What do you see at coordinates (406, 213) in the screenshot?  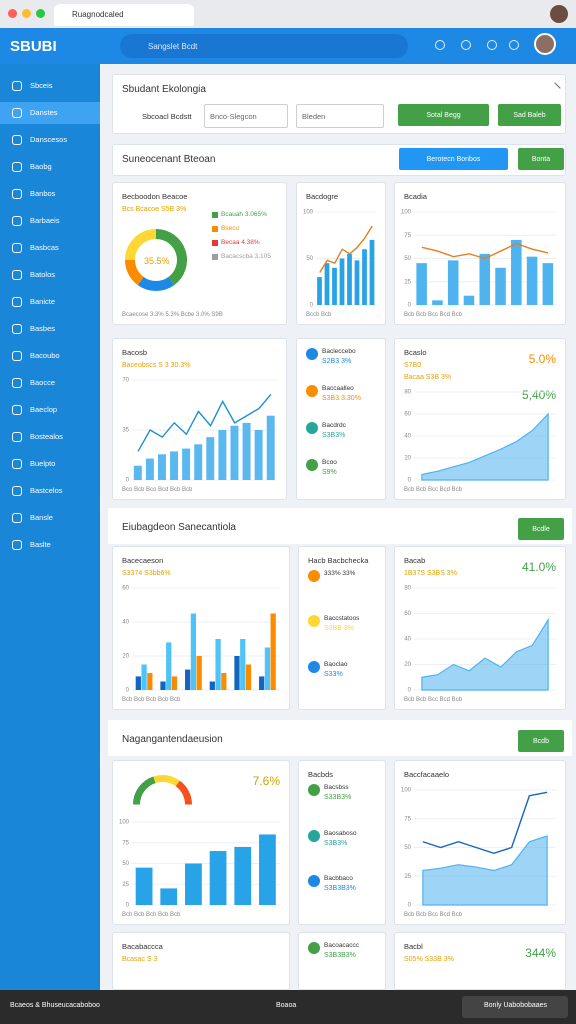 I see `y-tick-label: 100` at bounding box center [406, 213].